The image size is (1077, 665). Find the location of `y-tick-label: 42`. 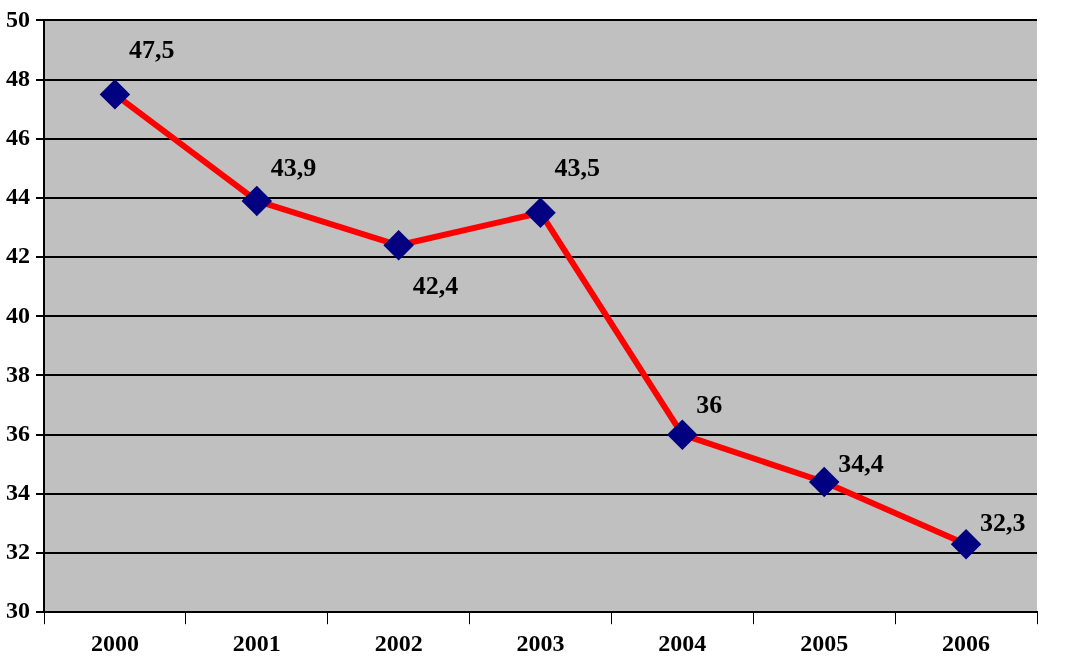

y-tick-label: 42 is located at coordinates (18, 255).